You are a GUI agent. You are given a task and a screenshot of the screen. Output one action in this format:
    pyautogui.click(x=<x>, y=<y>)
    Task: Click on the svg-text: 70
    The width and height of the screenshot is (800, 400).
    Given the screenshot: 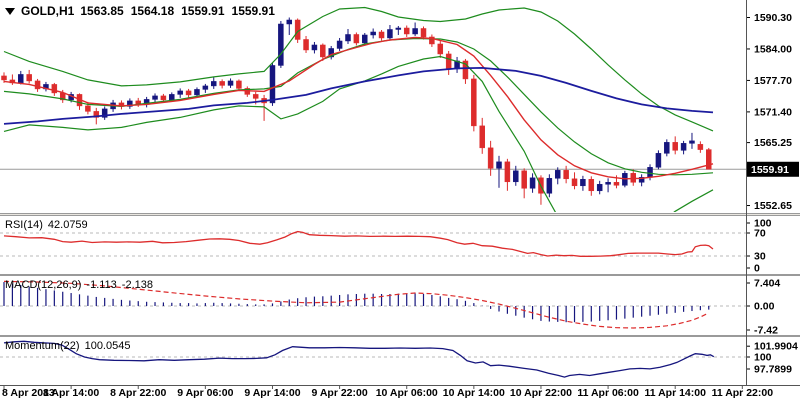 What is the action you would take?
    pyautogui.click(x=760, y=234)
    